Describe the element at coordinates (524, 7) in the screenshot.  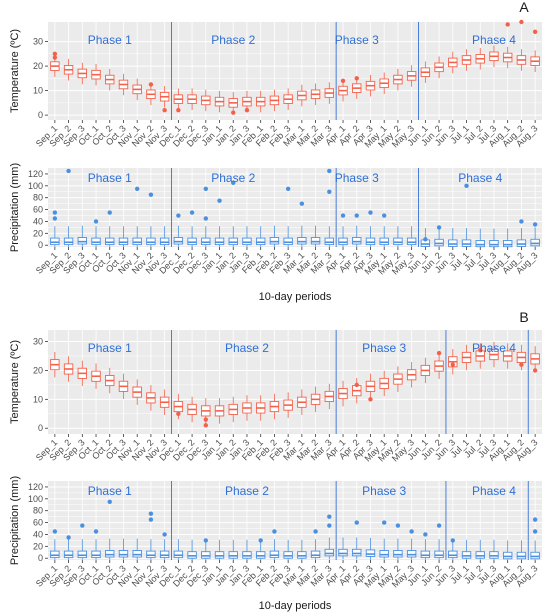
I see `panel-label: A` at that location.